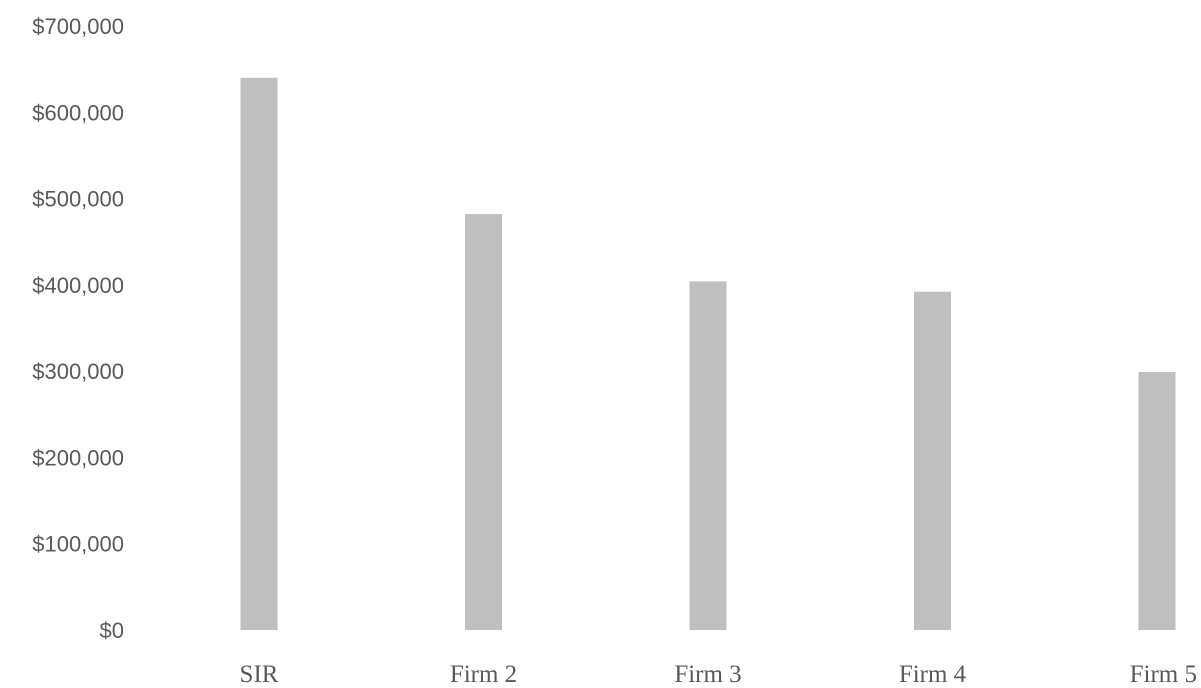 Image resolution: width=1201 pixels, height=688 pixels. I want to click on y-tick-label: $400,000, so click(78, 285).